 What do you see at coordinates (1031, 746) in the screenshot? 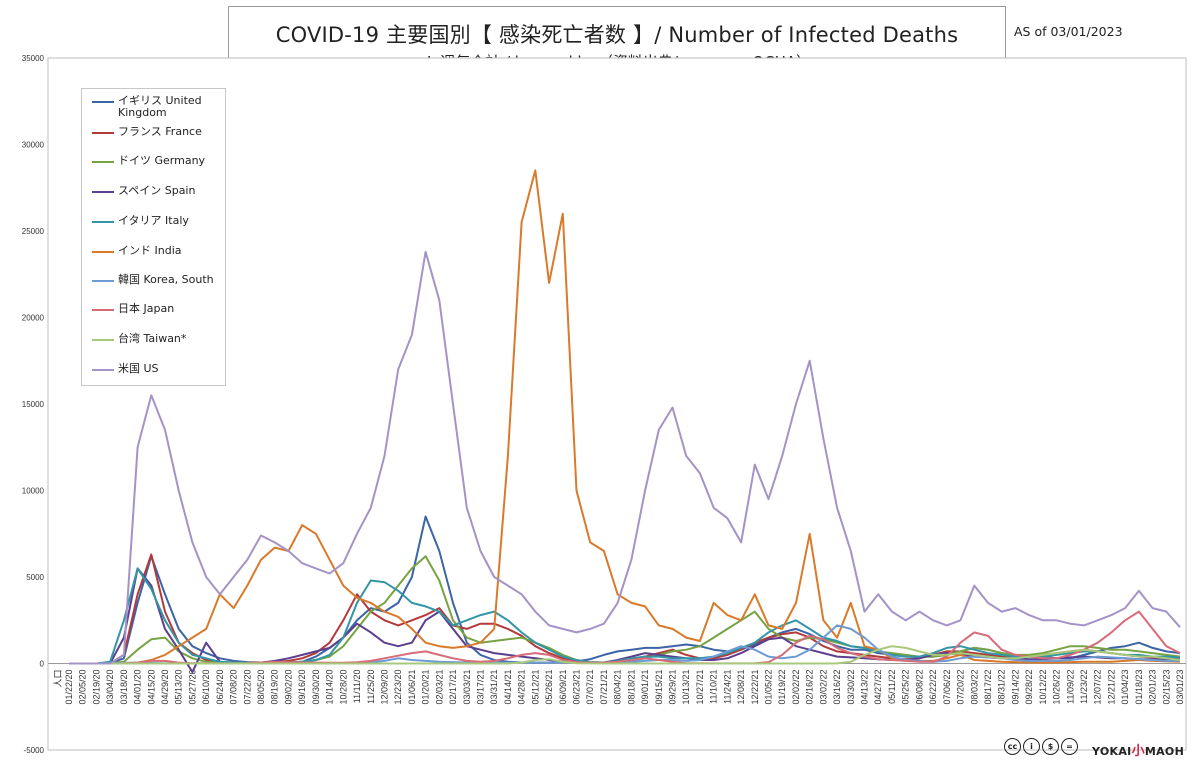
I see `attribution-icon: i` at bounding box center [1031, 746].